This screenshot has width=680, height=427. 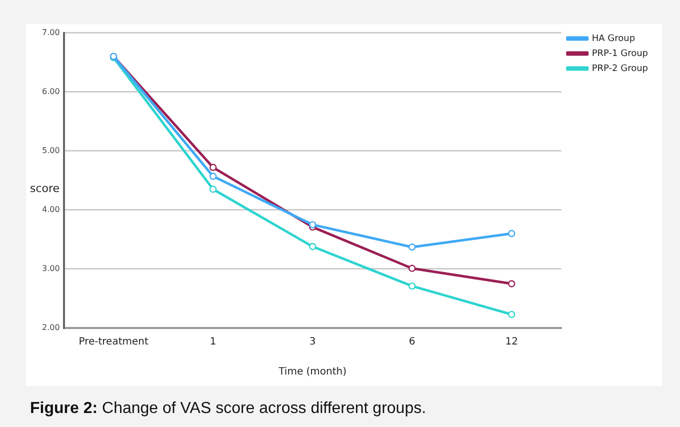 What do you see at coordinates (228, 409) in the screenshot?
I see `caption: Figure 2: Change of VAS score across different groups.` at bounding box center [228, 409].